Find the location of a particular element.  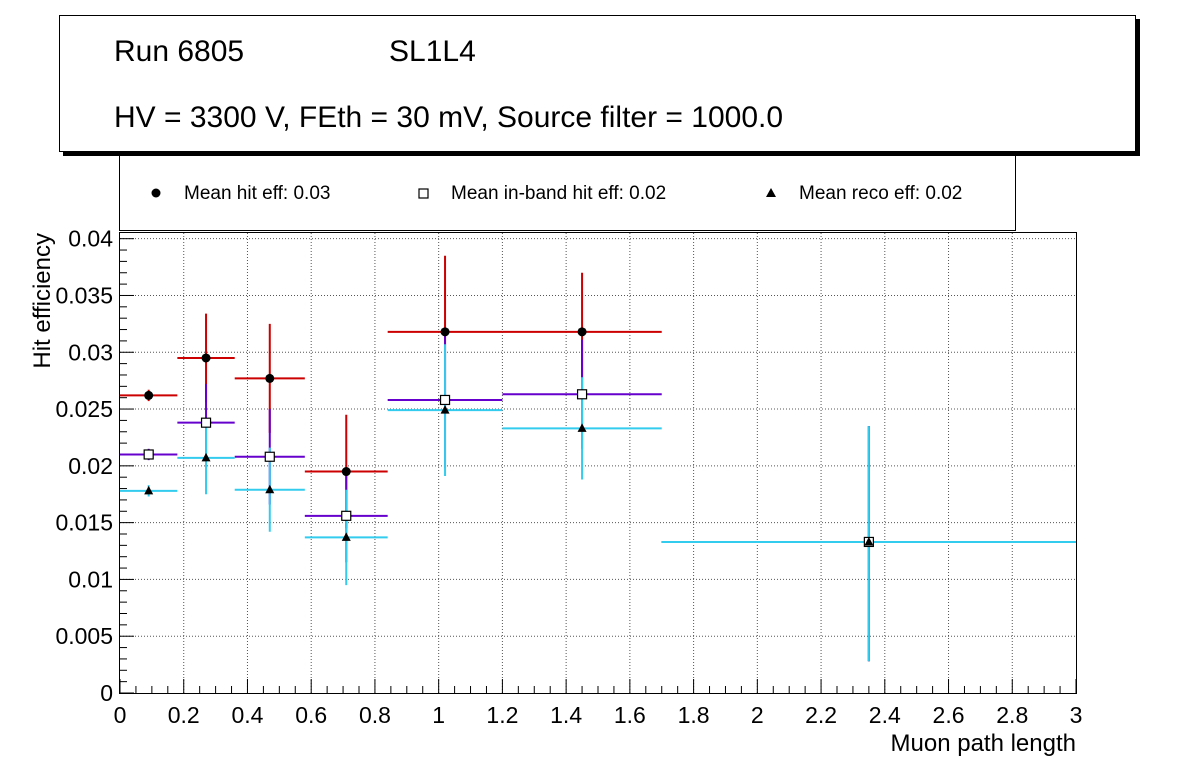

y-tick-label: 0.04 is located at coordinates (90, 239).